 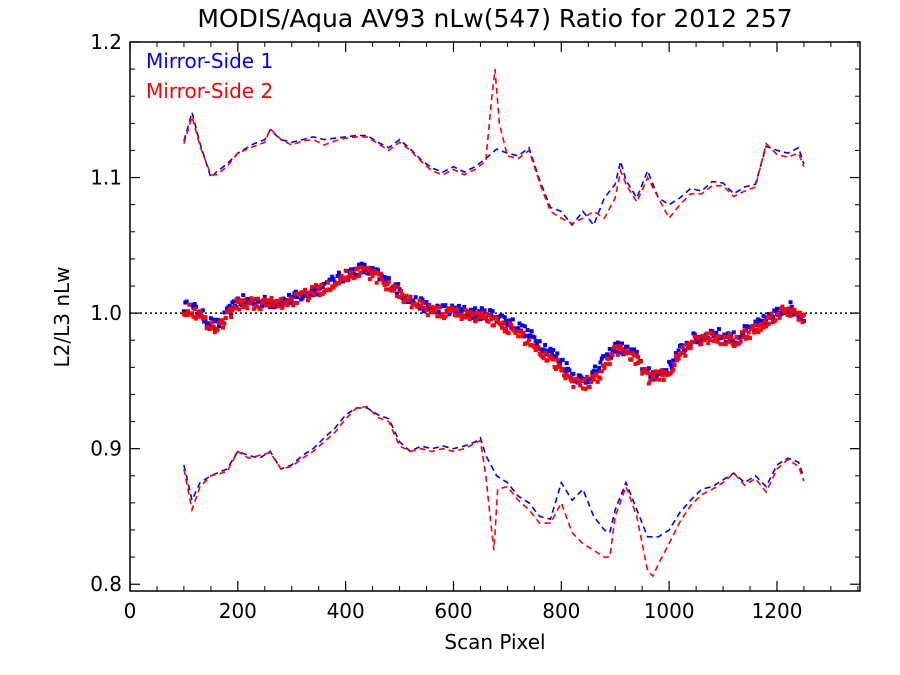 I want to click on x-tick-label: 600, so click(x=453, y=611).